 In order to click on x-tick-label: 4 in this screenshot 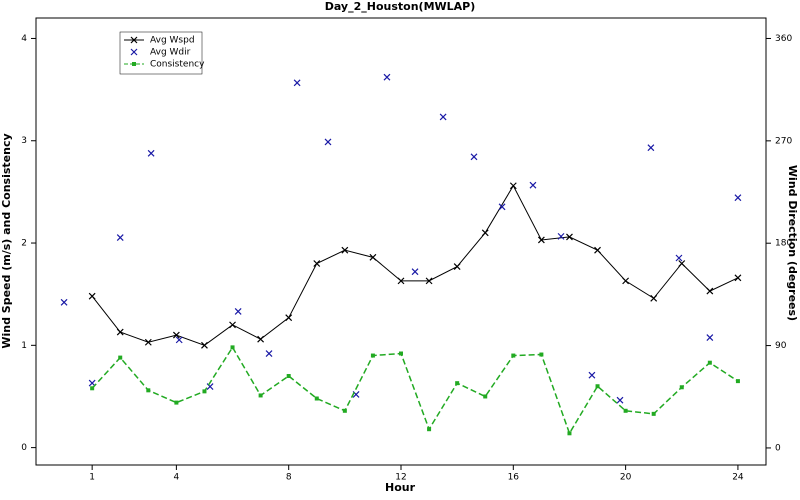, I will do `click(177, 478)`.